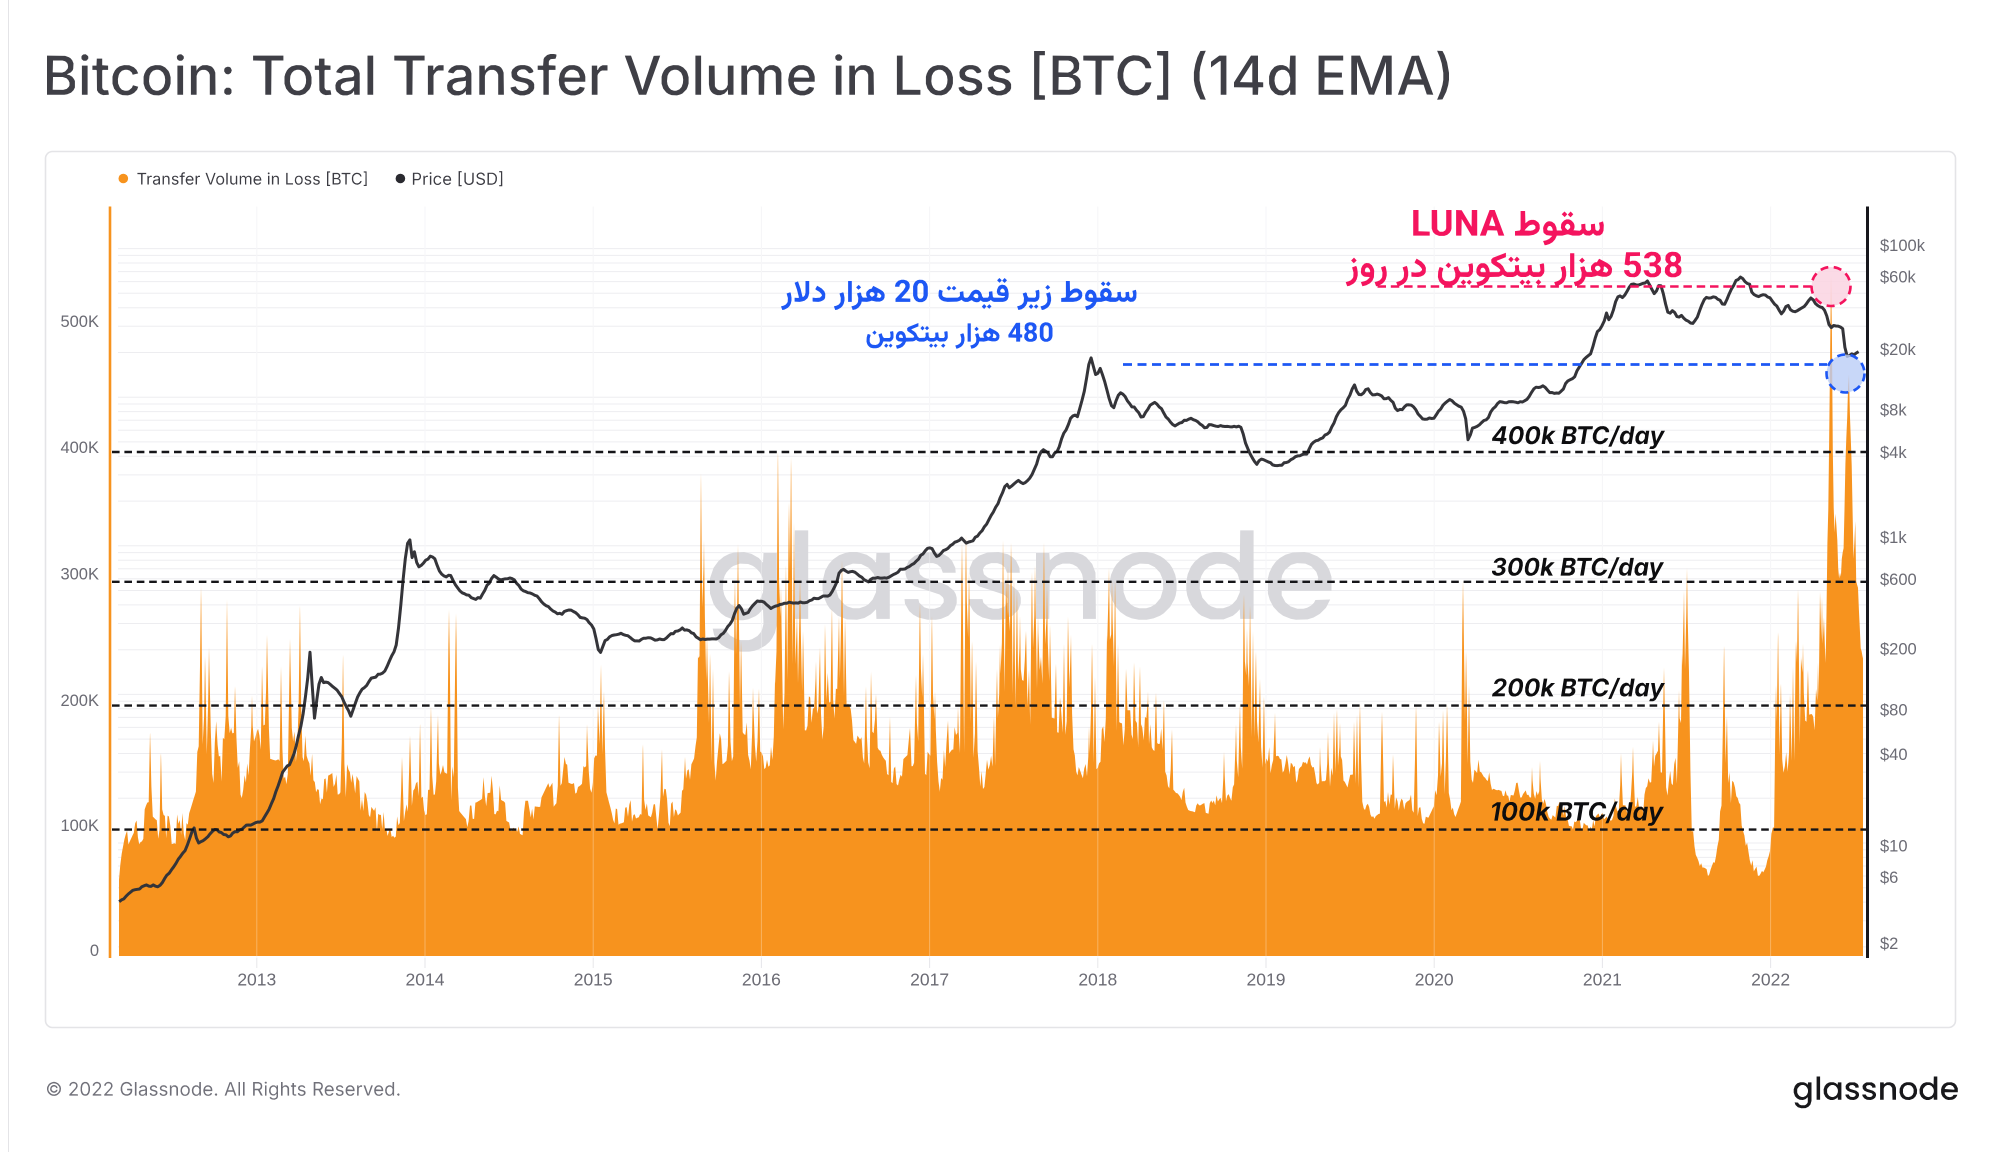 This screenshot has width=2000, height=1152. Describe the element at coordinates (1898, 650) in the screenshot. I see `svg-text: $200` at that location.